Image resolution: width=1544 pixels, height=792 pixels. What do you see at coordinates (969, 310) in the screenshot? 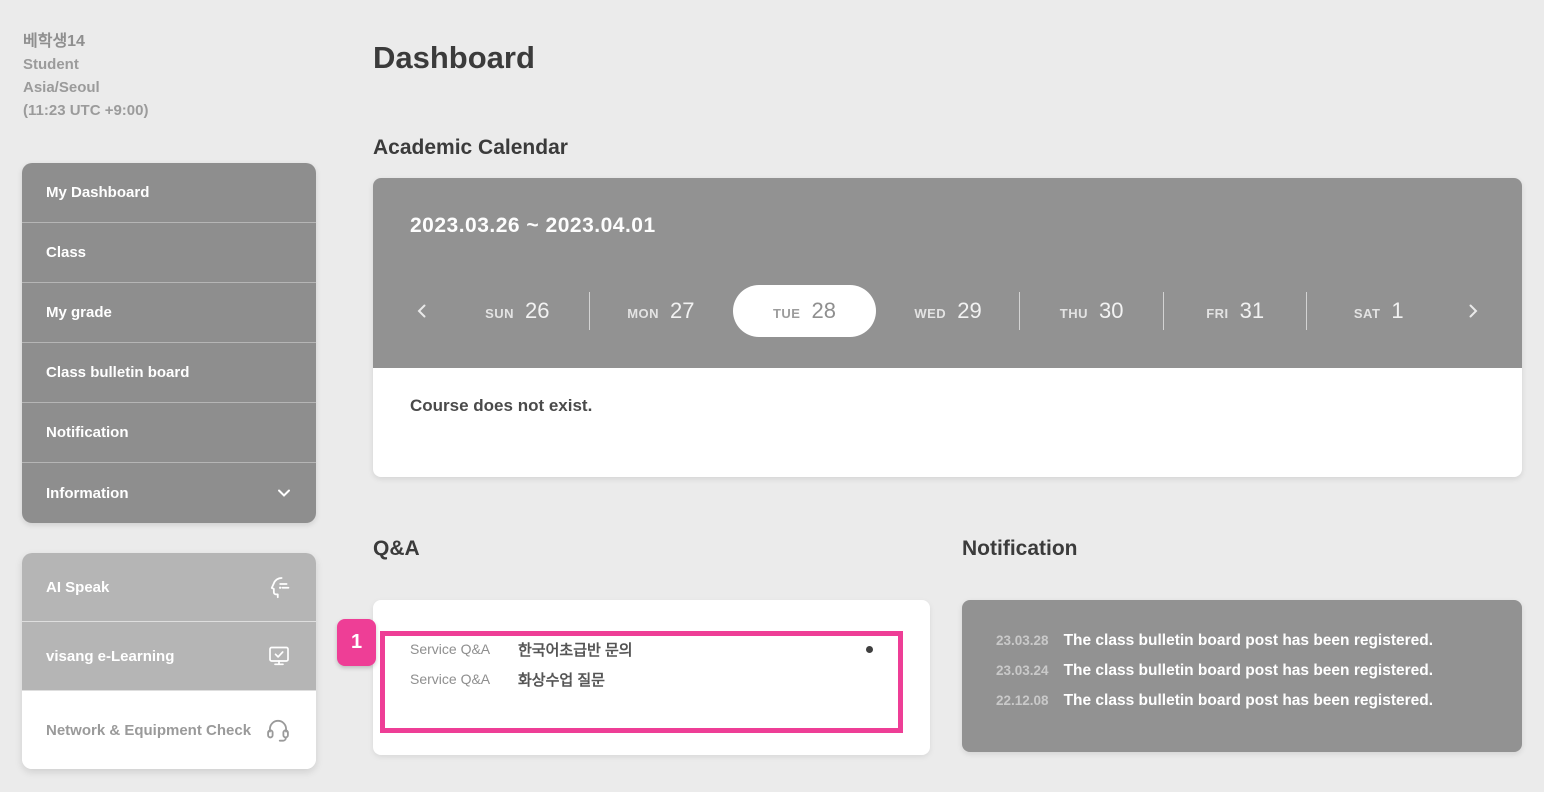
I see `day-number: 29` at bounding box center [969, 310].